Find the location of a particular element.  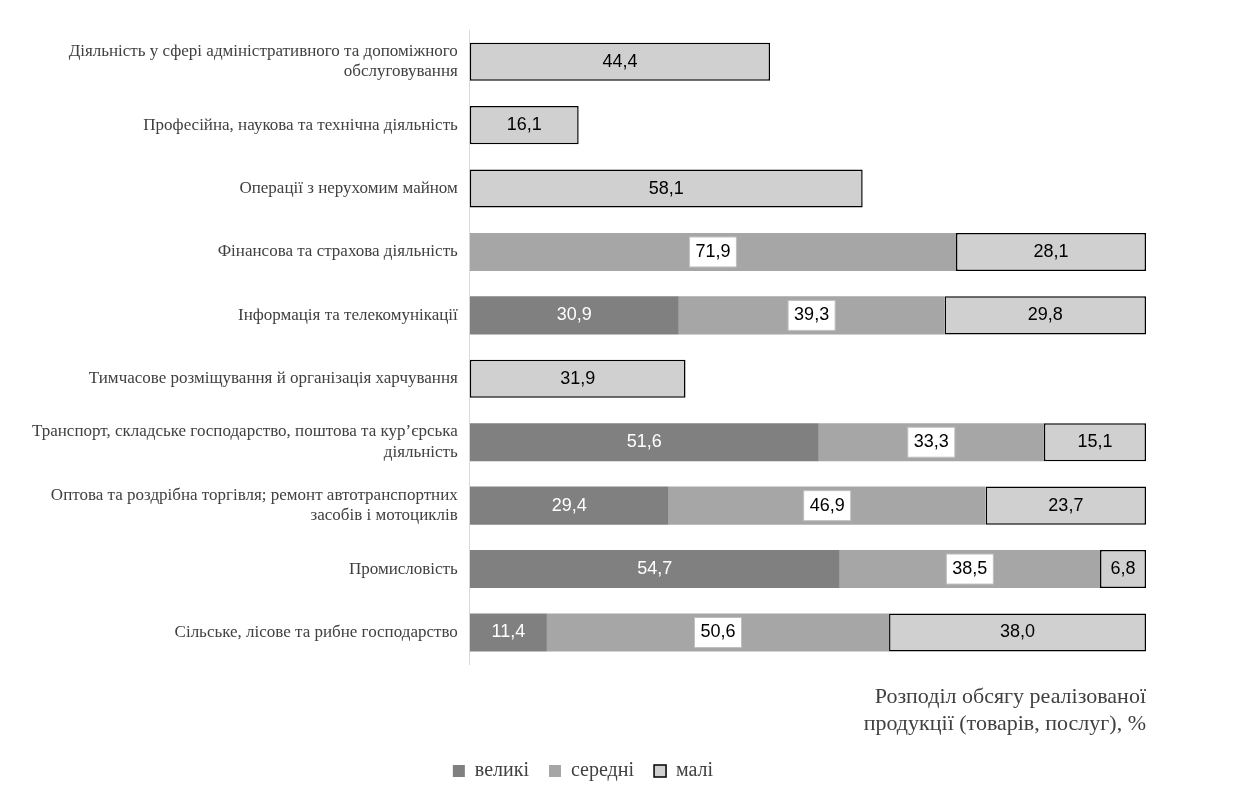

data-label: 23,7 is located at coordinates (1066, 504).